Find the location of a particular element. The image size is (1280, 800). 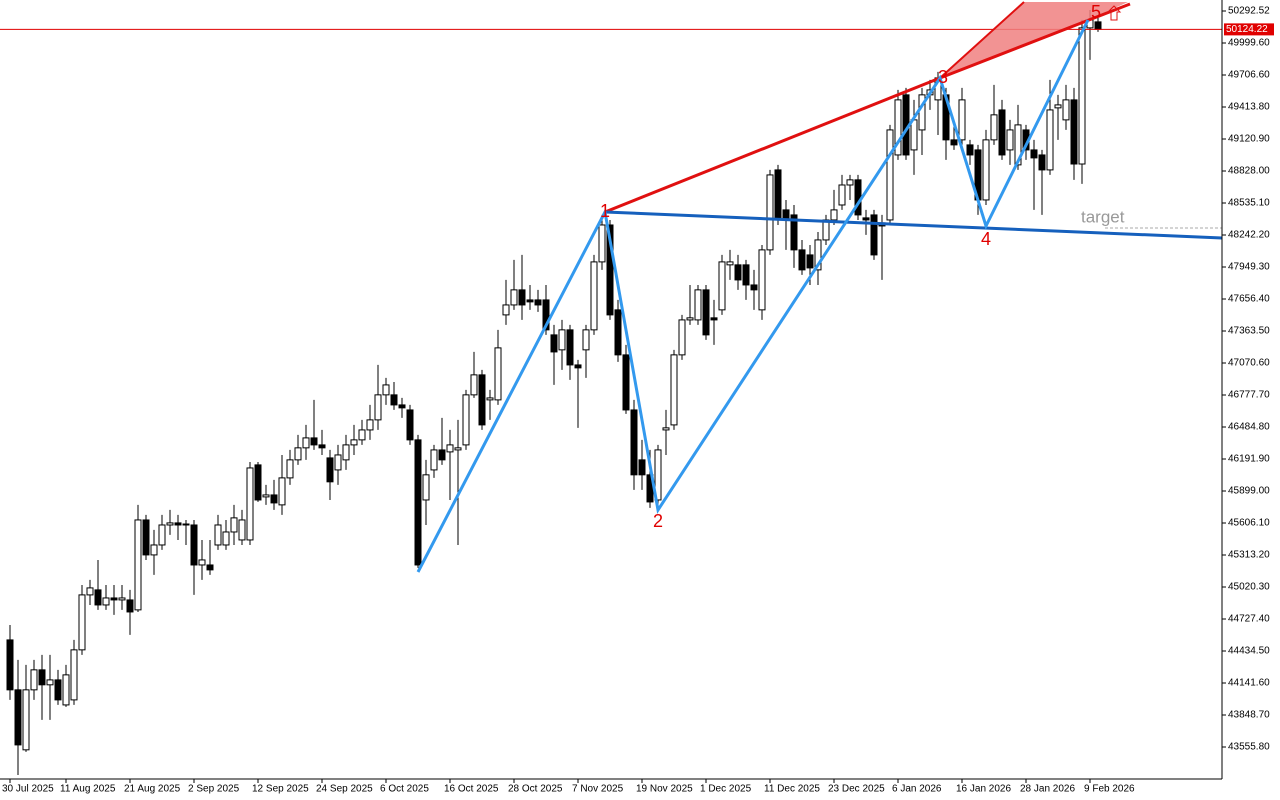

price-label-box is located at coordinates (1249, 29).